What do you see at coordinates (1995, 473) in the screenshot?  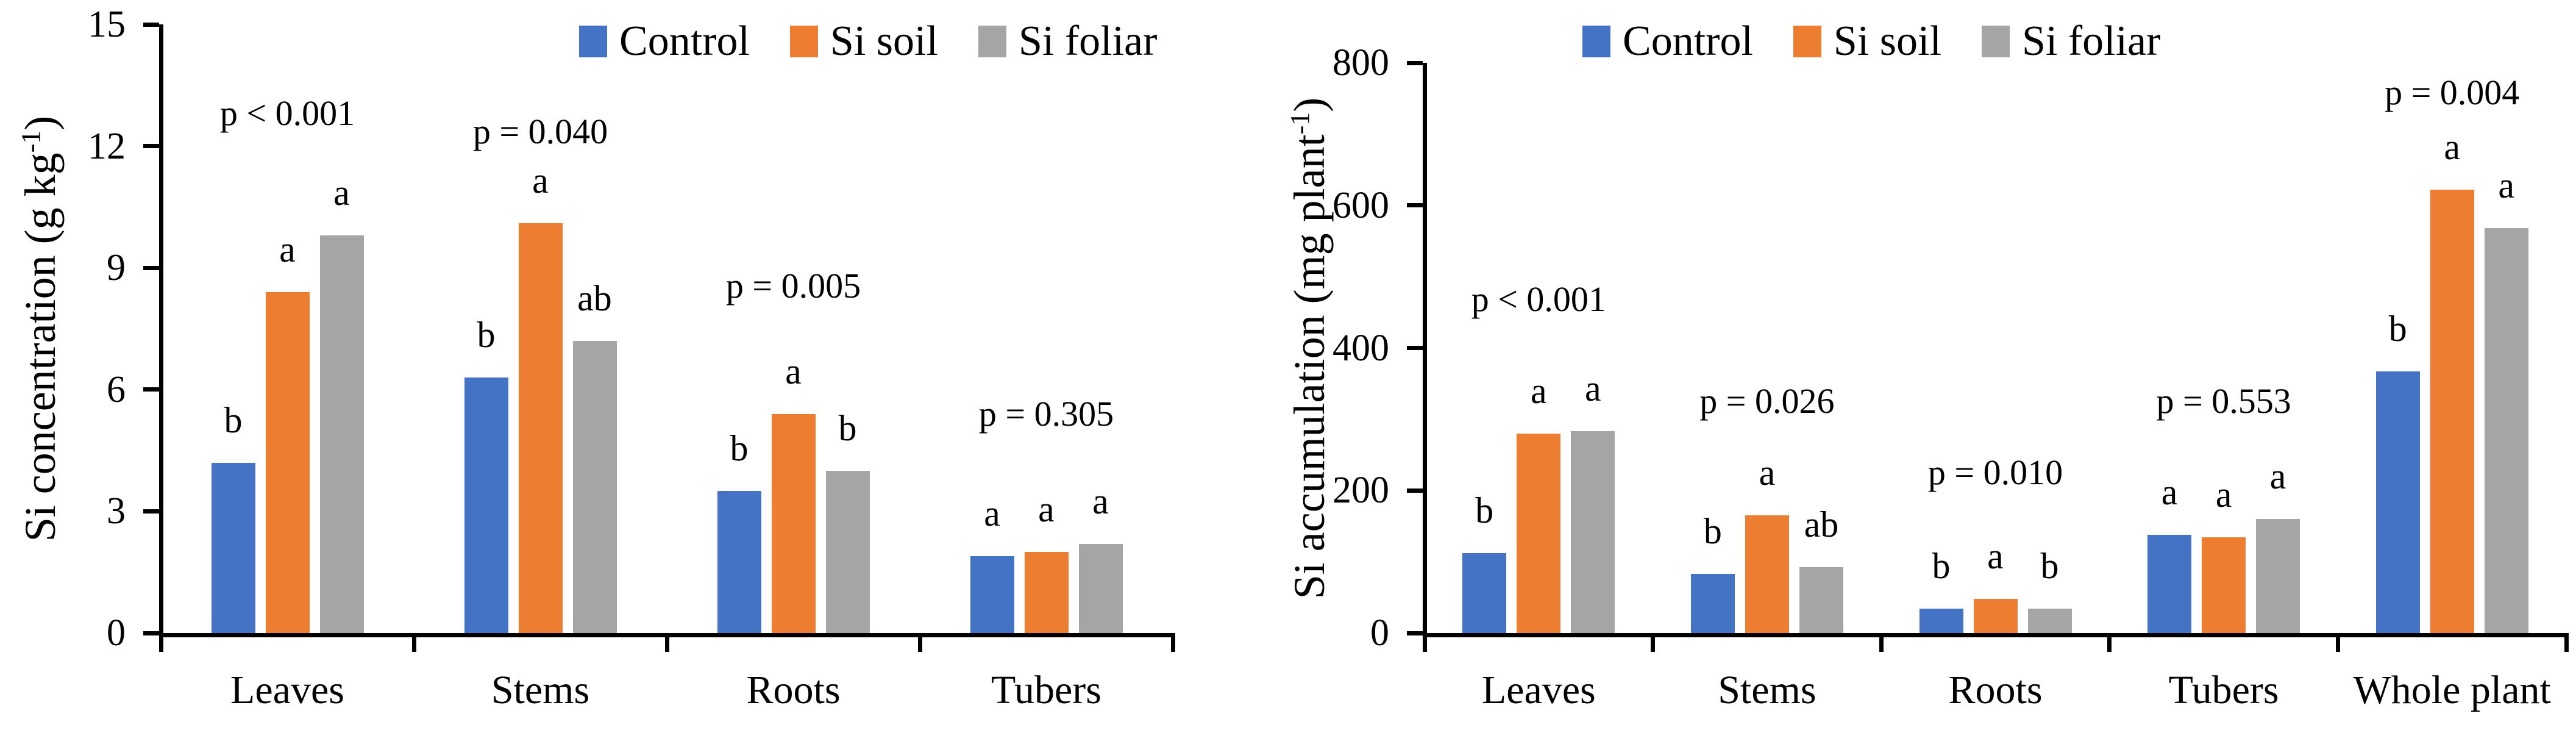 I see `p-value-label: p = 0.010` at bounding box center [1995, 473].